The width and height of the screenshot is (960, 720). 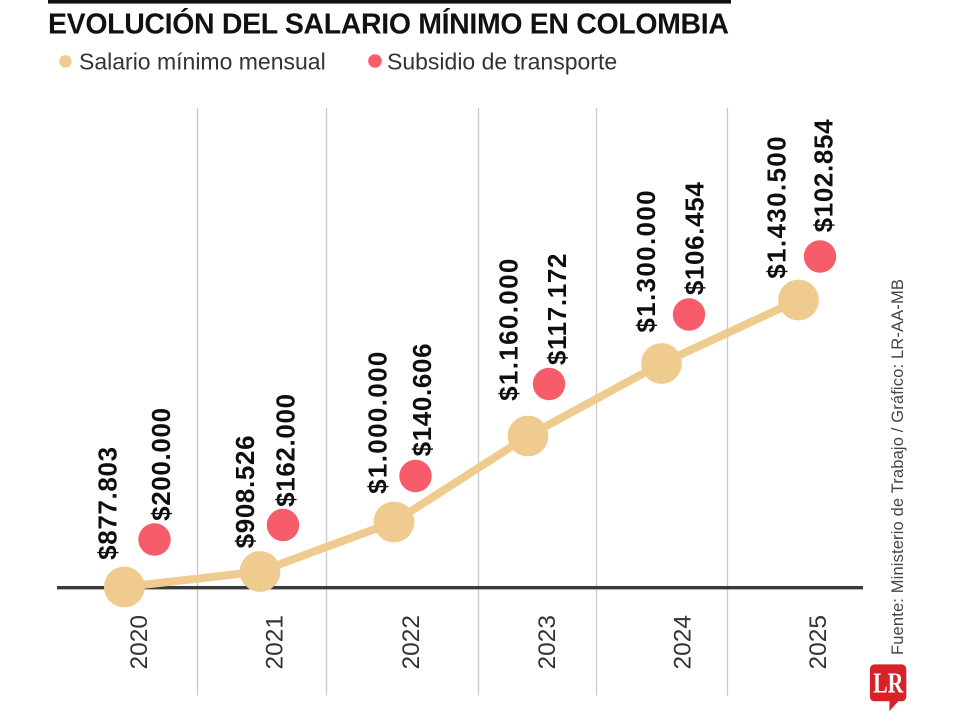 What do you see at coordinates (107, 503) in the screenshot?
I see `svg-text: $877.803` at bounding box center [107, 503].